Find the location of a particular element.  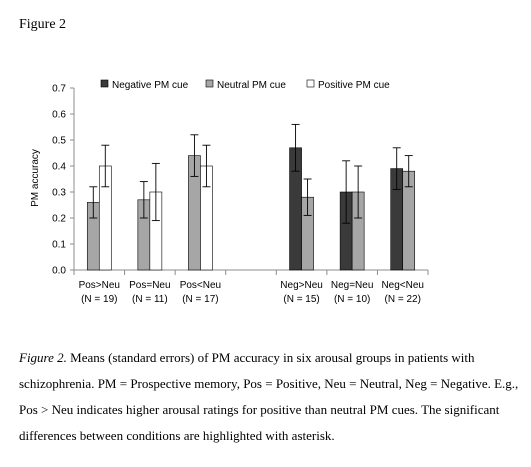

legend-label-positive: Positive PM cue is located at coordinates (354, 85).